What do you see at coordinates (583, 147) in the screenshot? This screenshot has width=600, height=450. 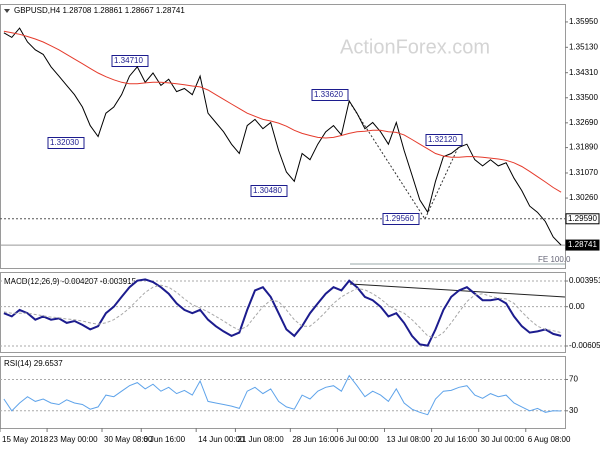 I see `y-tick-label: 1.31890` at bounding box center [583, 147].